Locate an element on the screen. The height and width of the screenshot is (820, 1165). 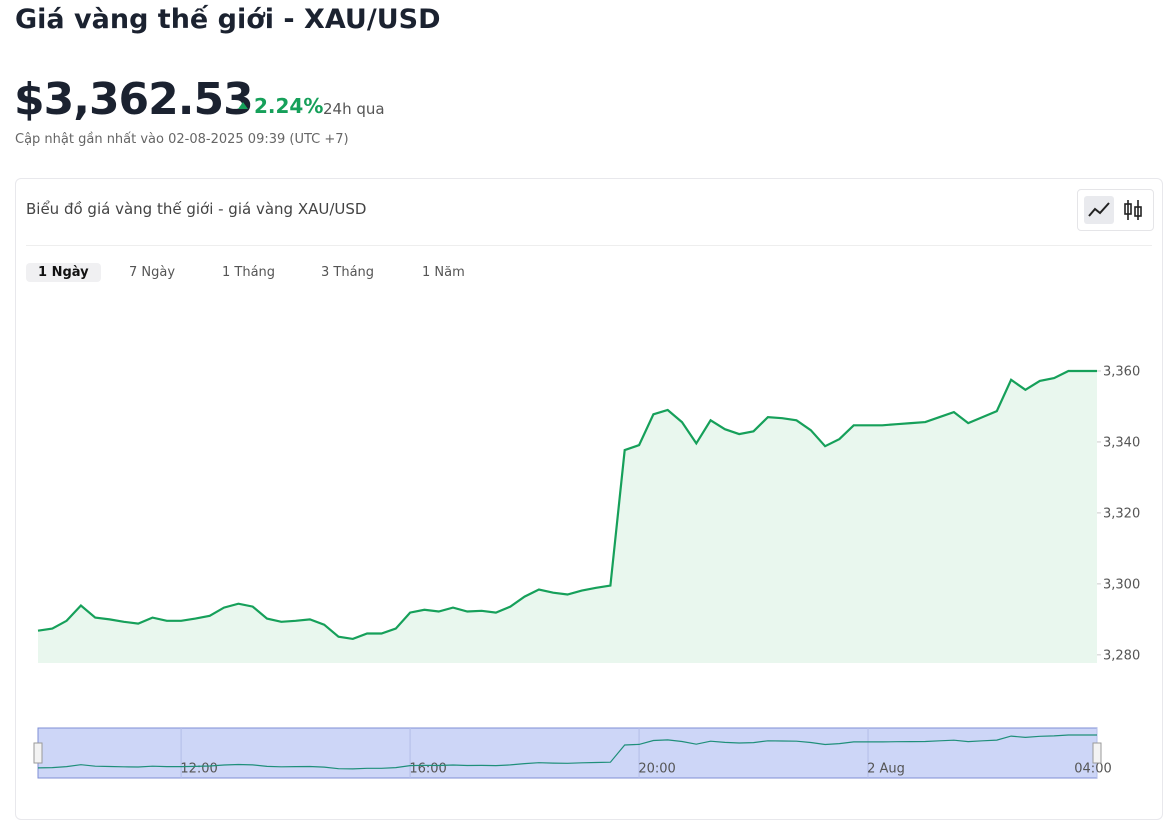
candle-chart-button is located at coordinates (1133, 210).